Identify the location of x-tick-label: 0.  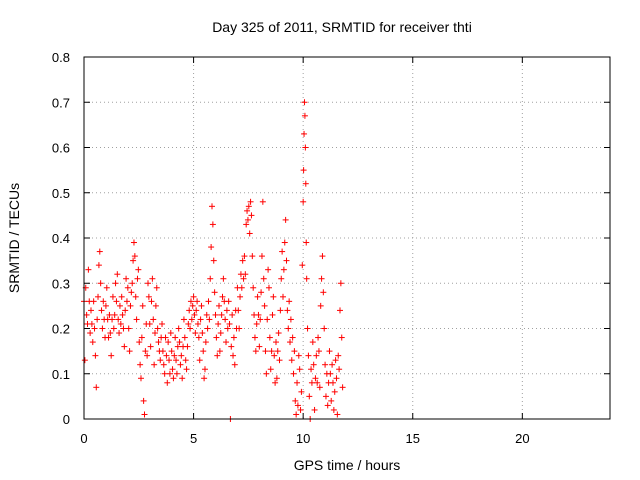
(83, 438).